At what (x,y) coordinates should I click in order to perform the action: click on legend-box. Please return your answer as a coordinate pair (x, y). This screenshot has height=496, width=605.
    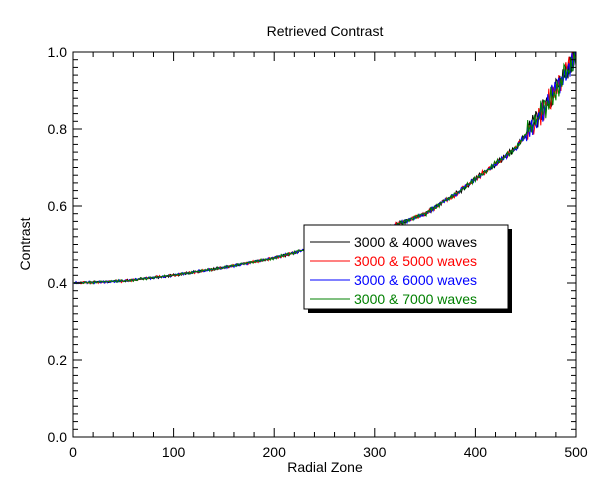
    Looking at the image, I should click on (406, 267).